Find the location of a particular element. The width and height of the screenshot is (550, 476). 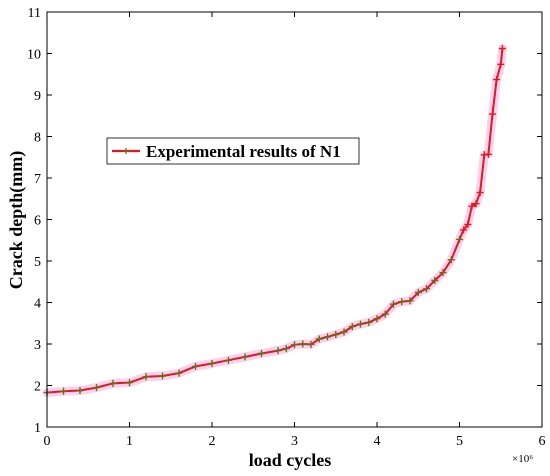

x-tick-label: 0 is located at coordinates (47, 441).